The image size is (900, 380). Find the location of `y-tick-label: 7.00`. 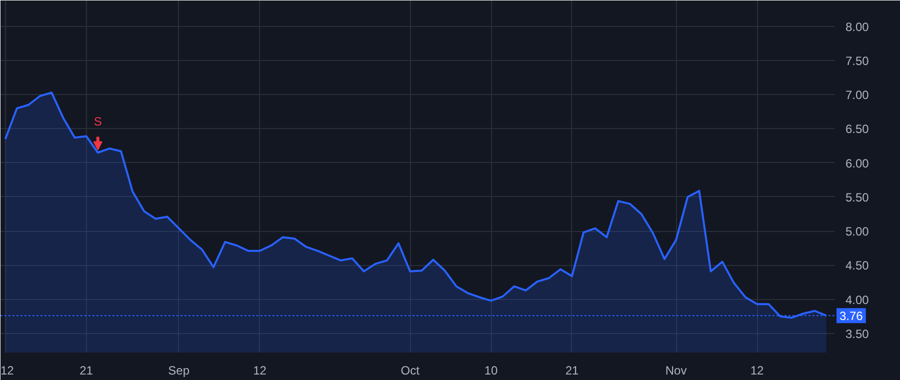

y-tick-label: 7.00 is located at coordinates (858, 95).